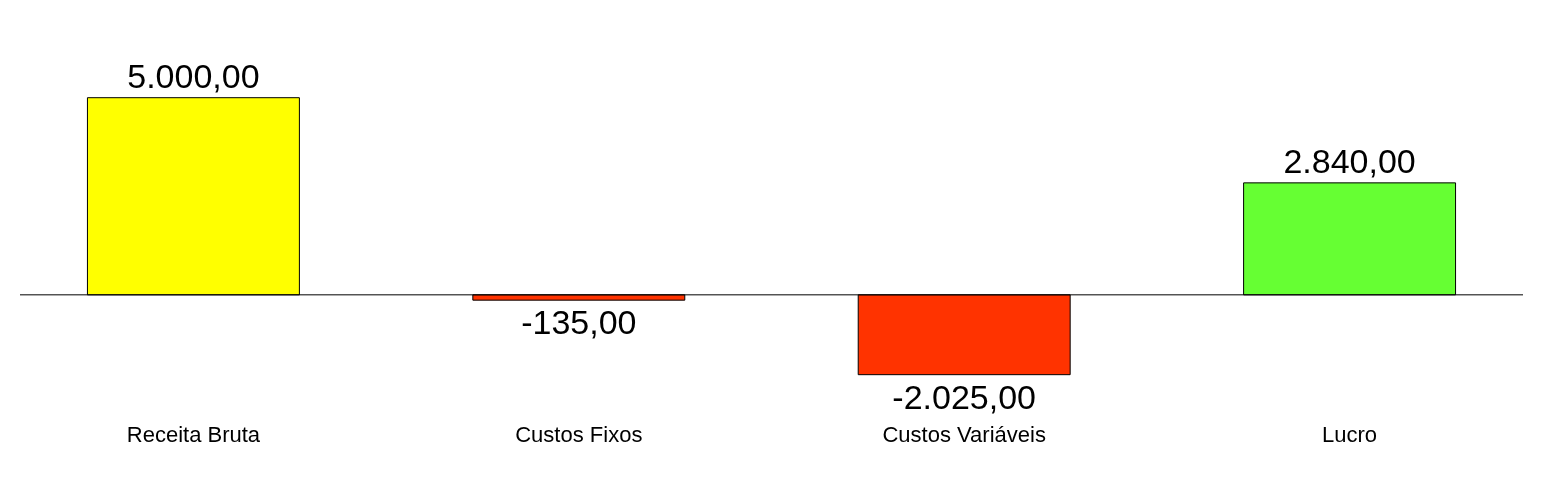 The width and height of the screenshot is (1543, 479). Describe the element at coordinates (579, 434) in the screenshot. I see `x-tick-label: Custos Fixos` at that location.